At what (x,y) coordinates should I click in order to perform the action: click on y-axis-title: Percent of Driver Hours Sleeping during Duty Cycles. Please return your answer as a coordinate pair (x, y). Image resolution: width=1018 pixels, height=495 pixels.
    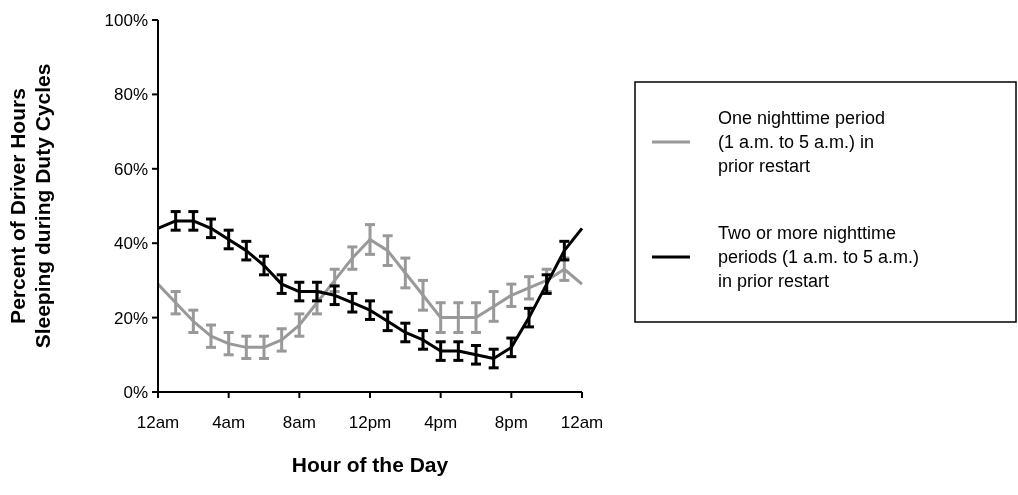
    Looking at the image, I should click on (30, 206).